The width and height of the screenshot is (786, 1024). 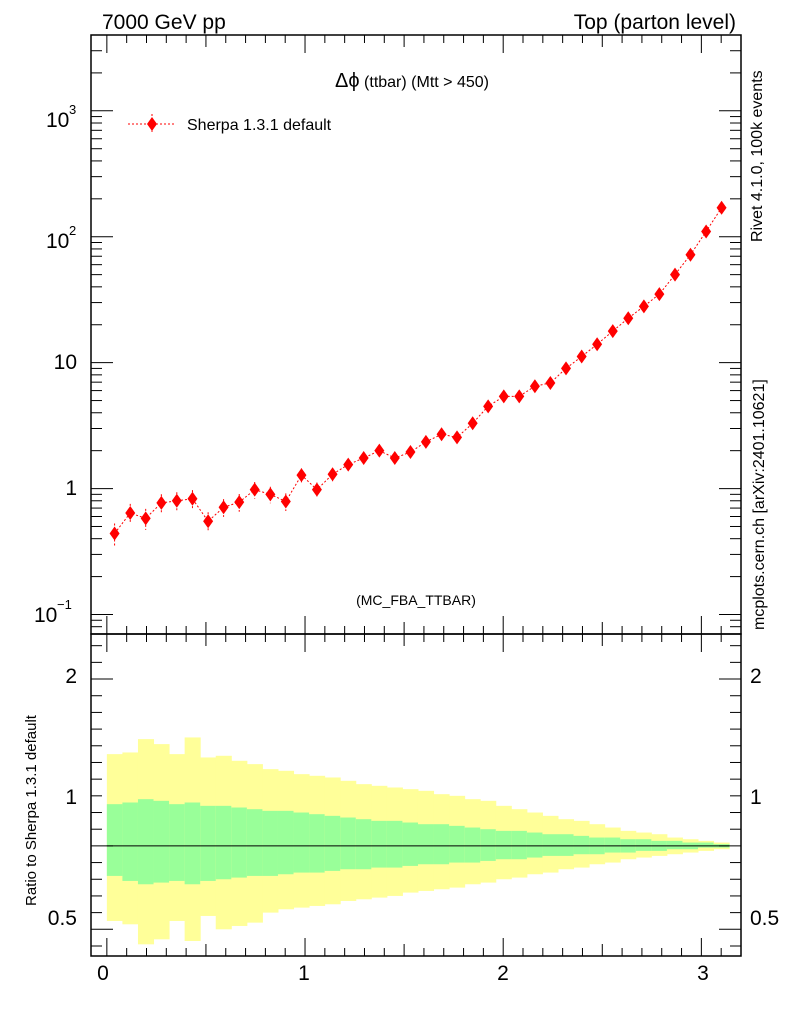 I want to click on main-ytick-label-100: 10 2, so click(x=61, y=238).